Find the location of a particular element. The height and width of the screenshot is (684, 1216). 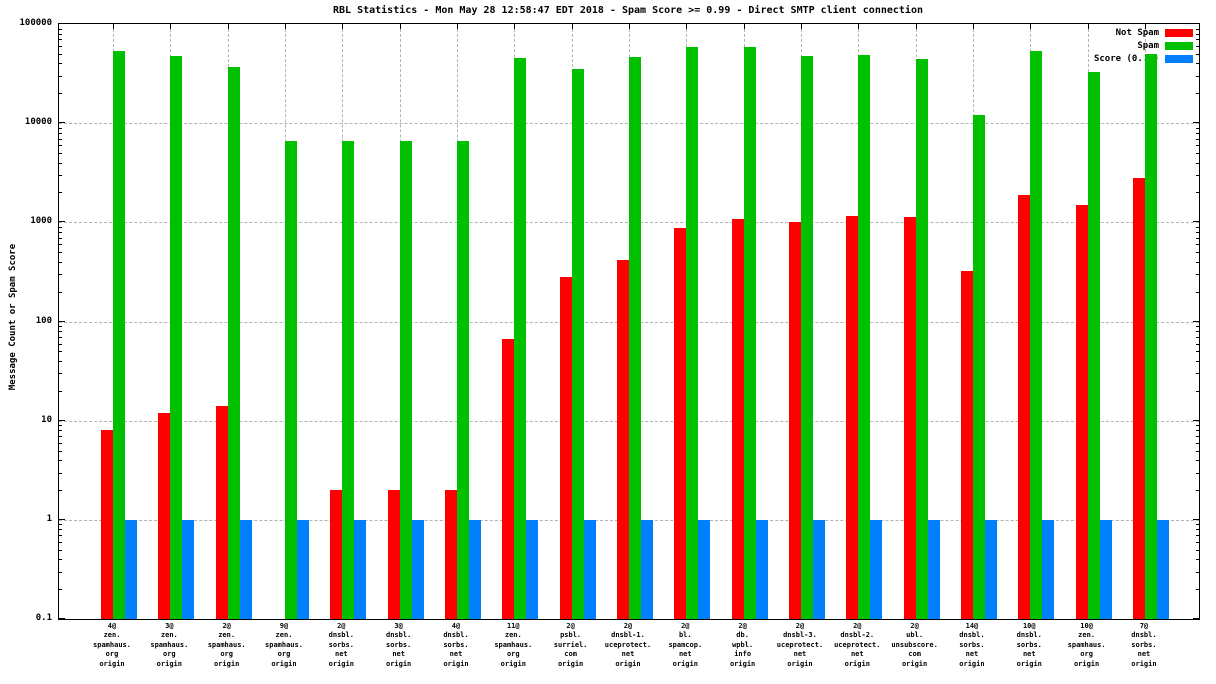

y-tick-label: 0.1 is located at coordinates (43, 618).